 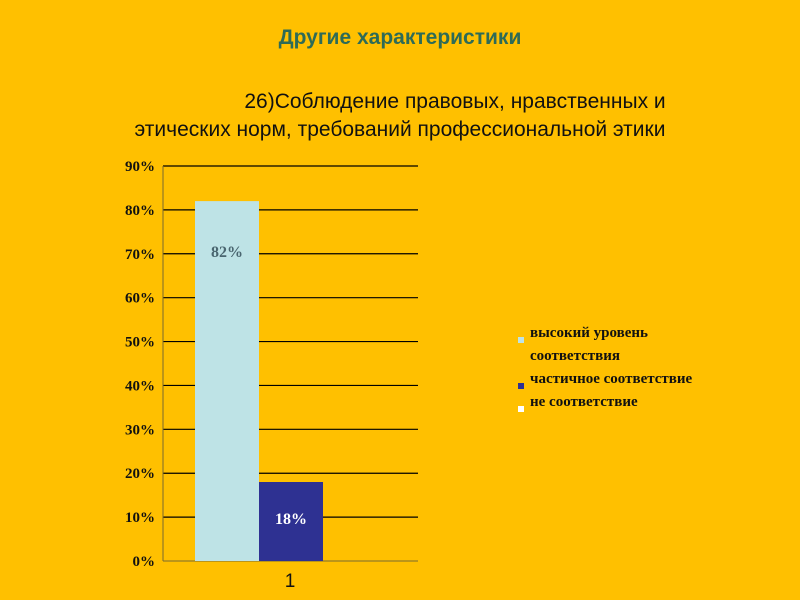 I want to click on legend-swatch-partial, so click(x=521, y=386).